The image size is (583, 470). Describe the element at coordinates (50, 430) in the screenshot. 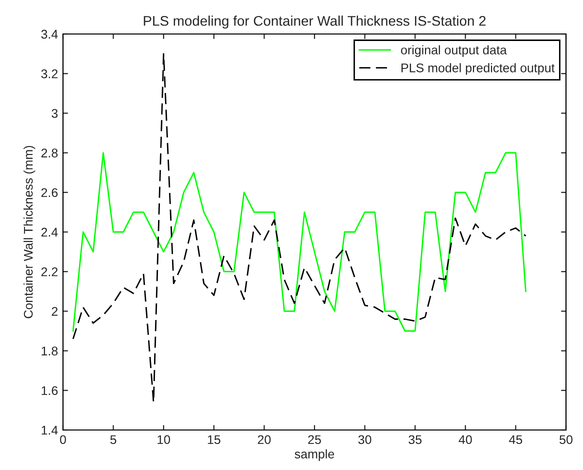

I see `y-tick-label: 1.4` at that location.